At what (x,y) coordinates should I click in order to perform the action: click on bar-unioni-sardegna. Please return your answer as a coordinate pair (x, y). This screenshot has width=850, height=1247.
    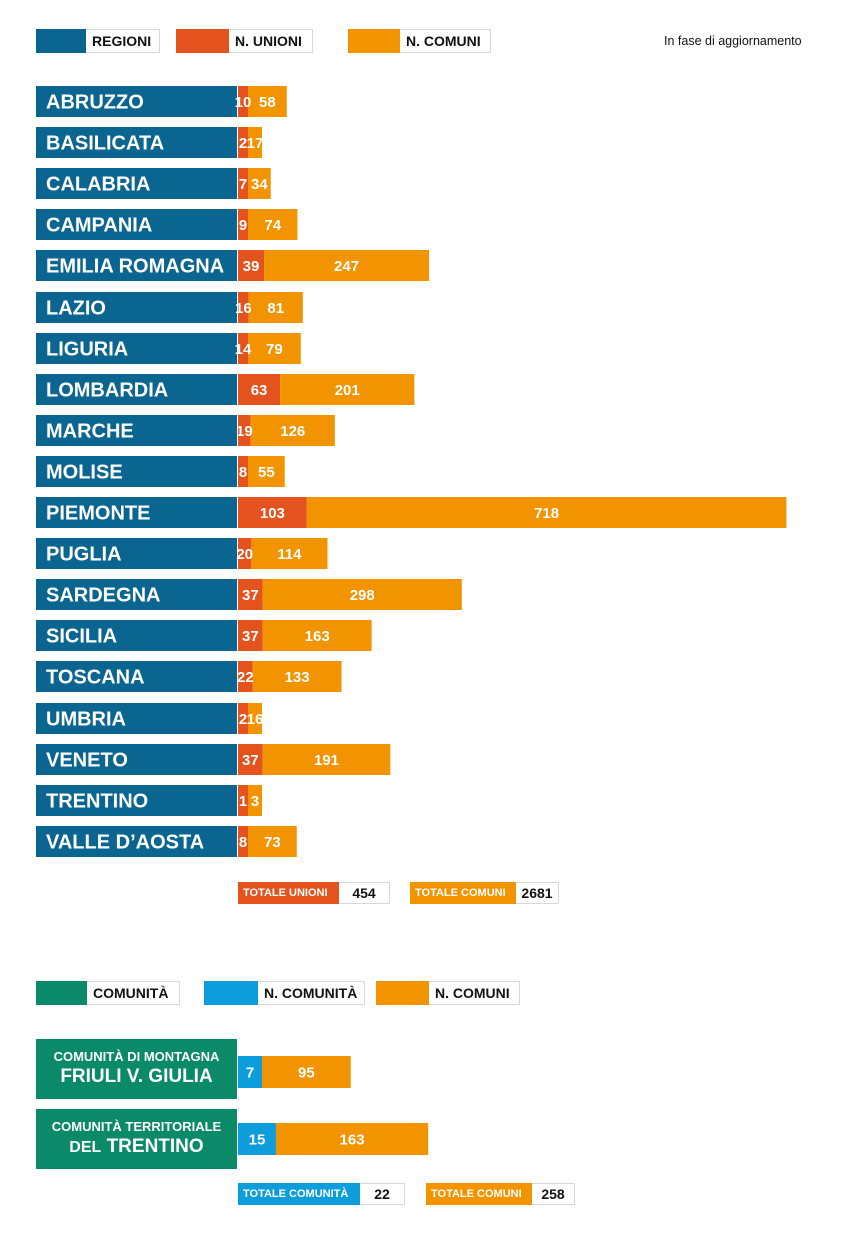
    Looking at the image, I should click on (250, 594).